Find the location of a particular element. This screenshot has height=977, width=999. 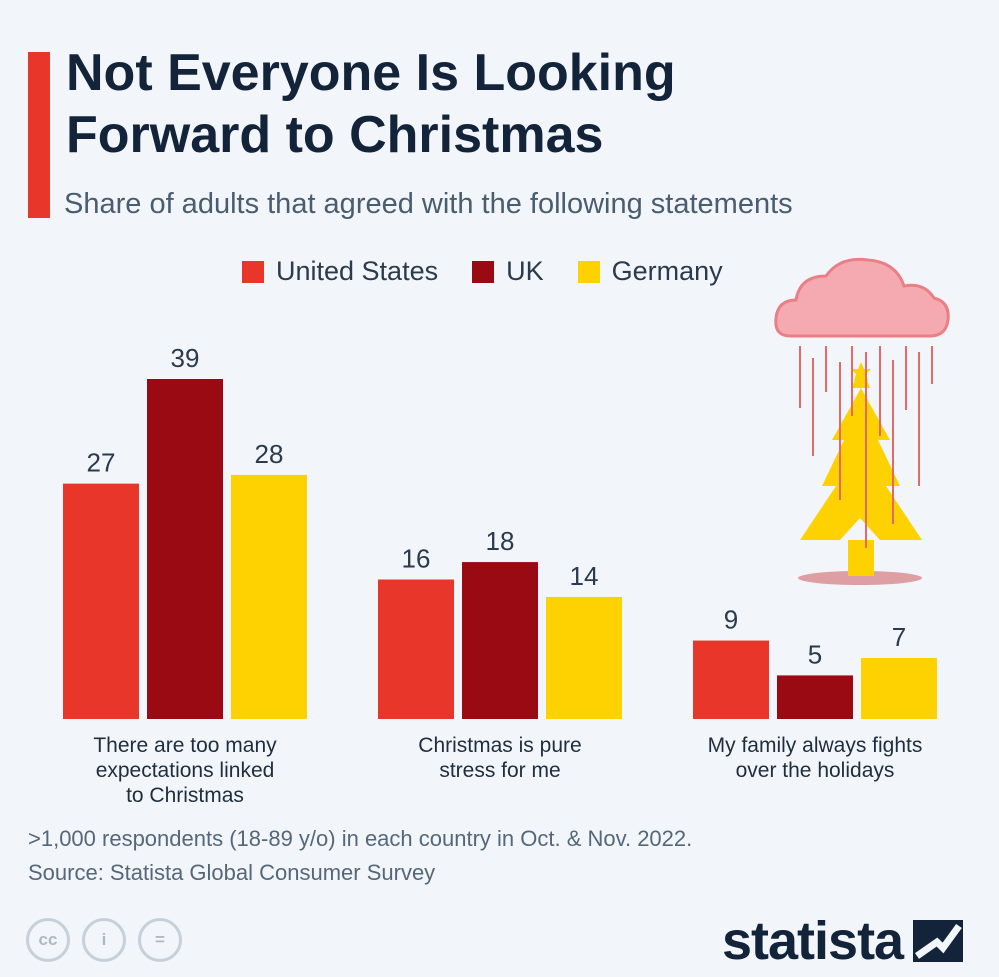

legend-label-us: United States is located at coordinates (357, 271).